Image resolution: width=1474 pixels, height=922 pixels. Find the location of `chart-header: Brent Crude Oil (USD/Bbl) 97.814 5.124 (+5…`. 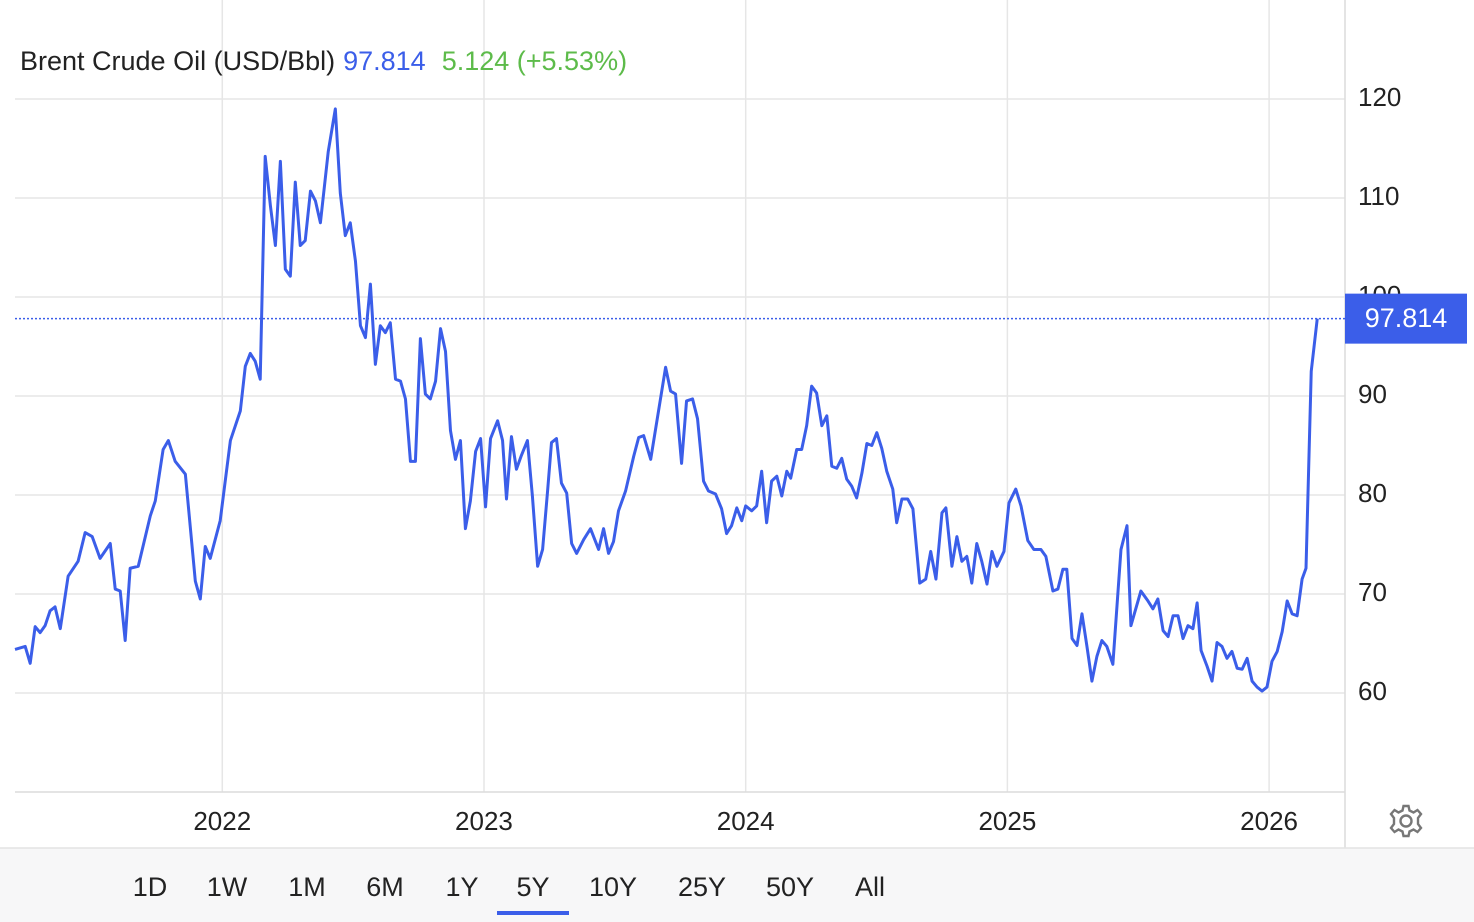

chart-header: Brent Crude Oil (USD/Bbl) 97.814 5.124 (+5… is located at coordinates (323, 61).